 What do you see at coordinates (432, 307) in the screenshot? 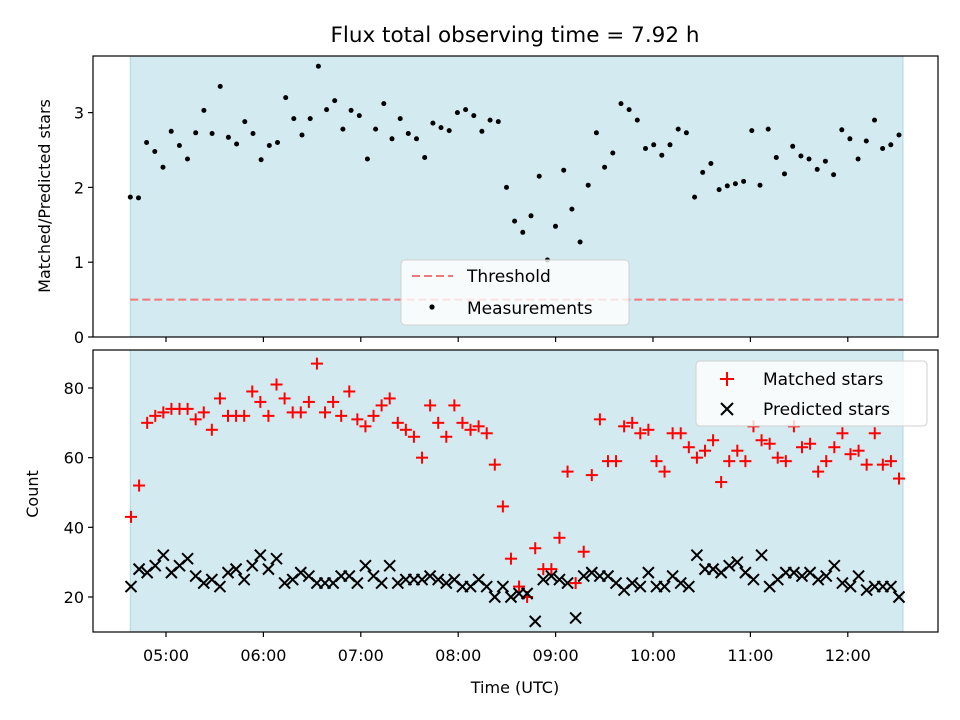
I see `legend-measurements-swatch` at bounding box center [432, 307].